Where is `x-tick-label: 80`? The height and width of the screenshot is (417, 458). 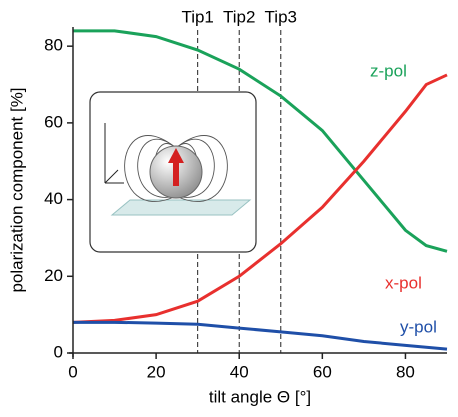 x-tick-label: 80 is located at coordinates (405, 371).